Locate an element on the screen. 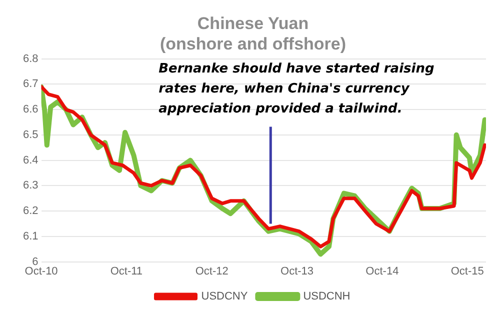 This screenshot has height=312, width=500. y-tick-label: 6 is located at coordinates (35, 262).